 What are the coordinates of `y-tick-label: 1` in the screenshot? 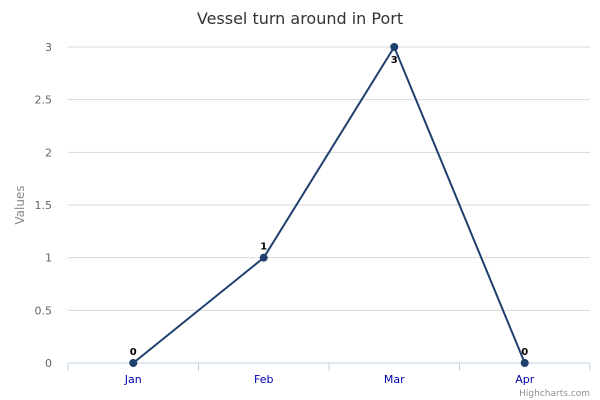 It's located at (48, 258).